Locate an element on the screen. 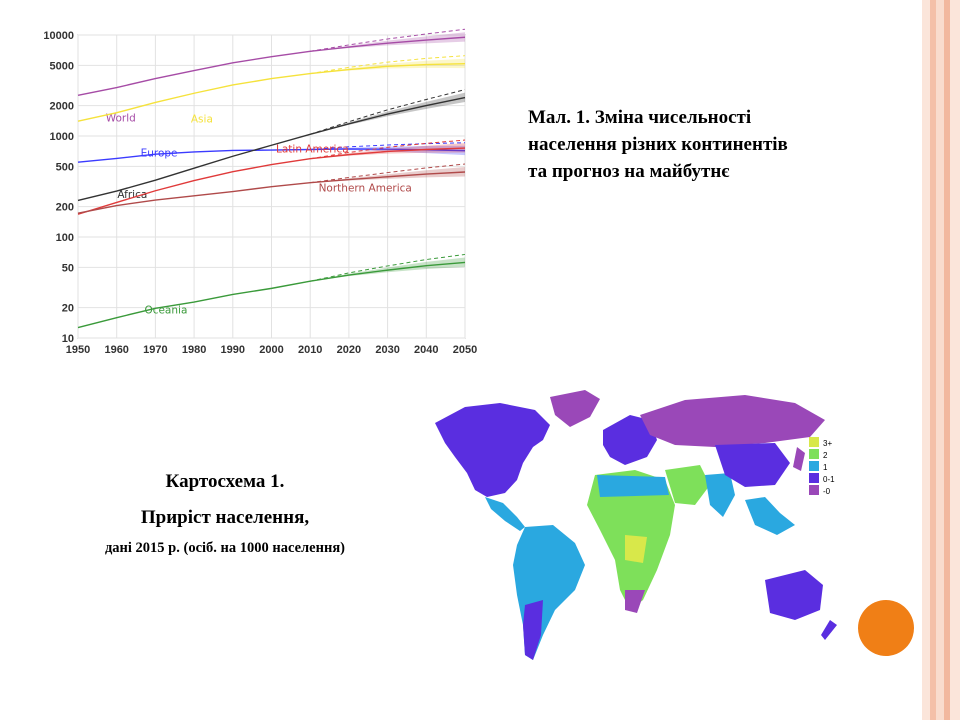 The image size is (960, 720). y-tick-label: 50 is located at coordinates (68, 268).